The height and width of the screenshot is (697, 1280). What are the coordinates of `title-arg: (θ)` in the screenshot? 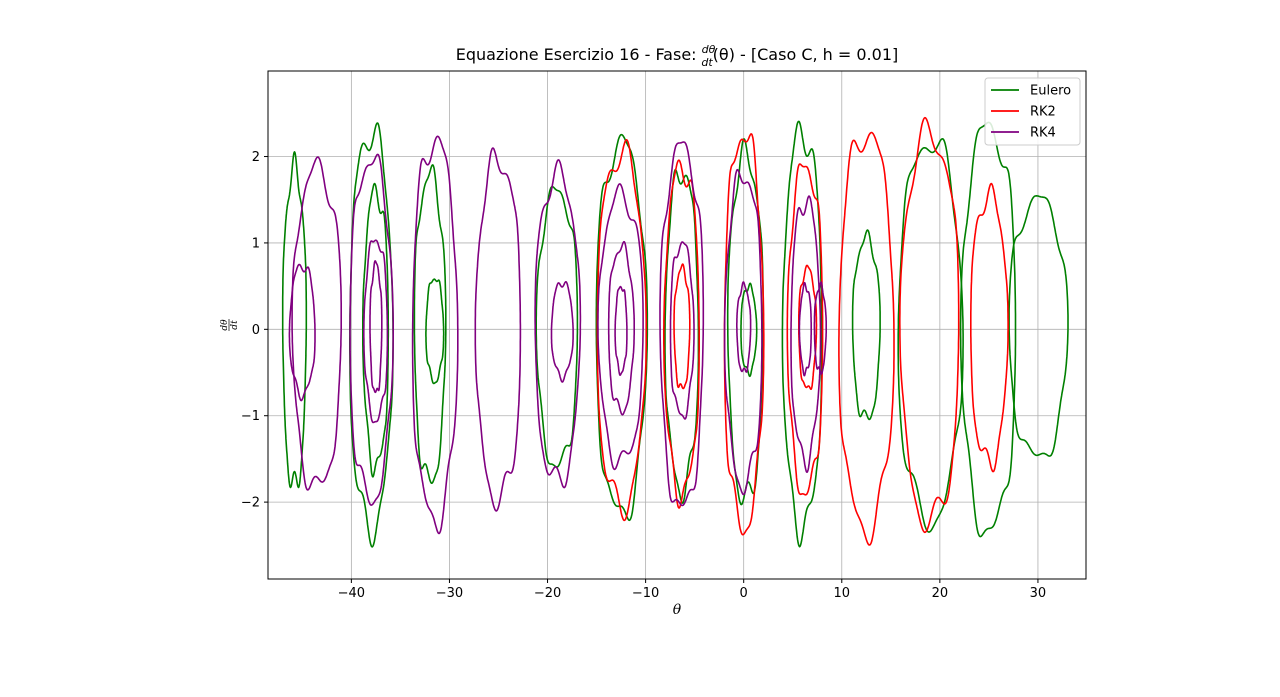 It's located at (724, 54).